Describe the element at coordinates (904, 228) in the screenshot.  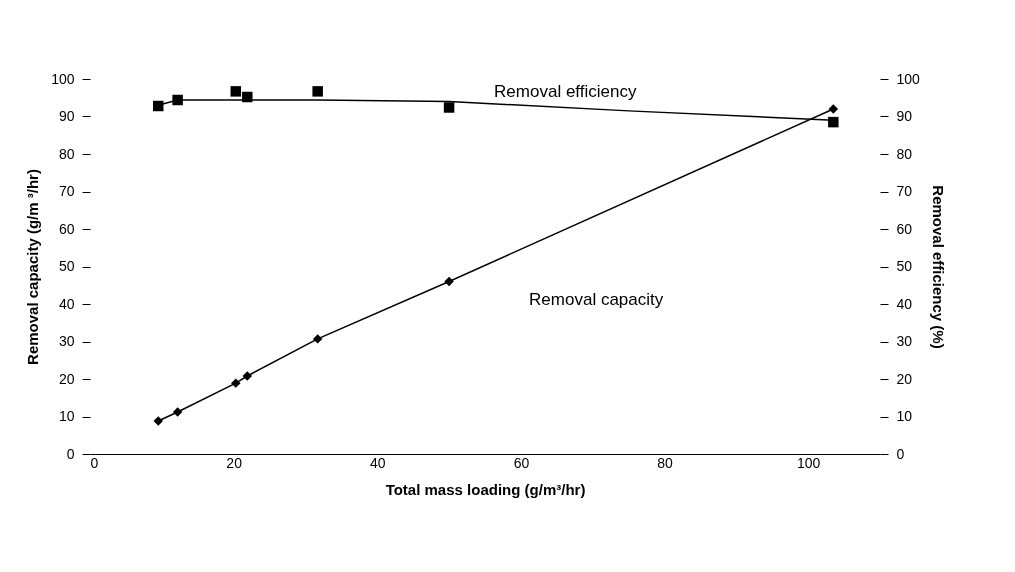
I see `y2-tick-label: 60` at that location.